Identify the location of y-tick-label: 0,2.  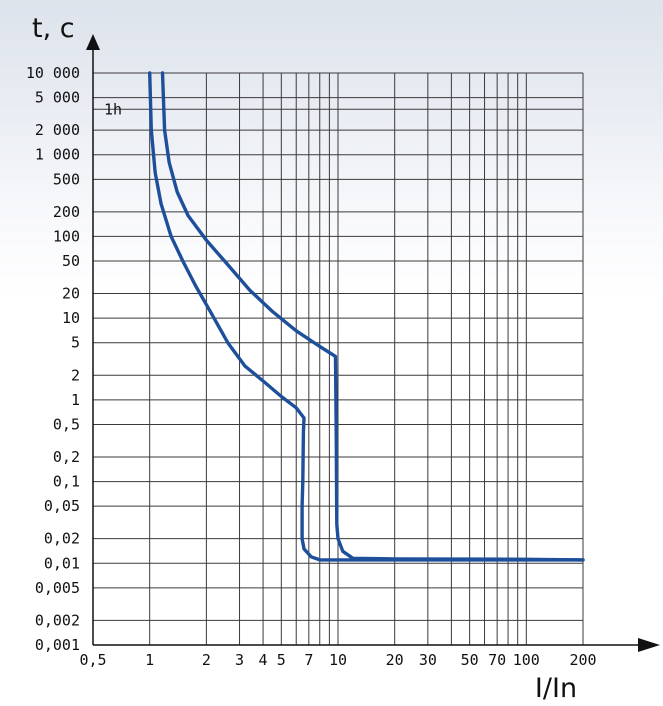
(66, 457).